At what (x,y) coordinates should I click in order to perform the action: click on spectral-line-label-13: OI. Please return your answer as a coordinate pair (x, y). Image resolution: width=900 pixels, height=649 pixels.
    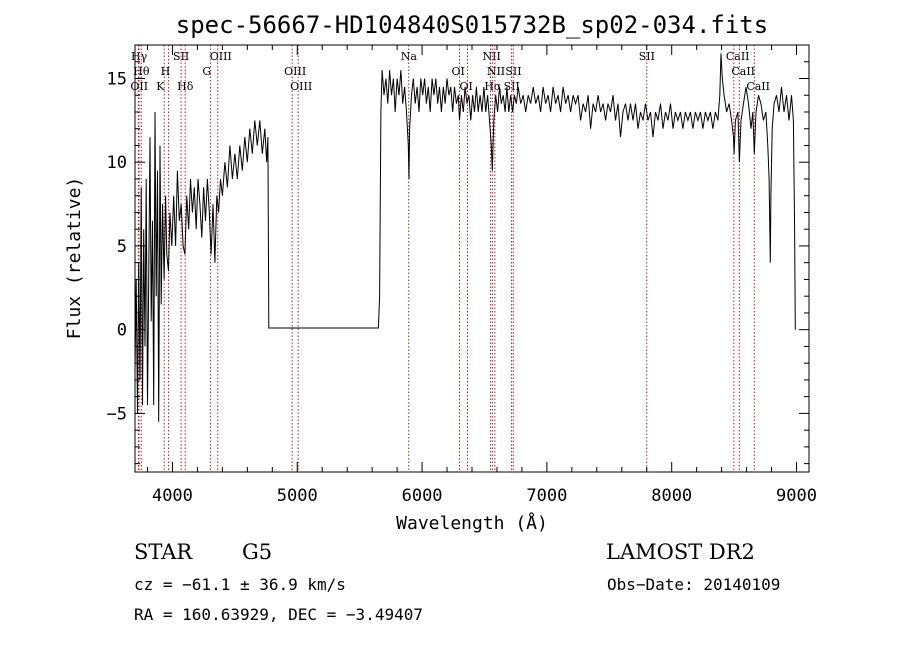
    Looking at the image, I should click on (466, 86).